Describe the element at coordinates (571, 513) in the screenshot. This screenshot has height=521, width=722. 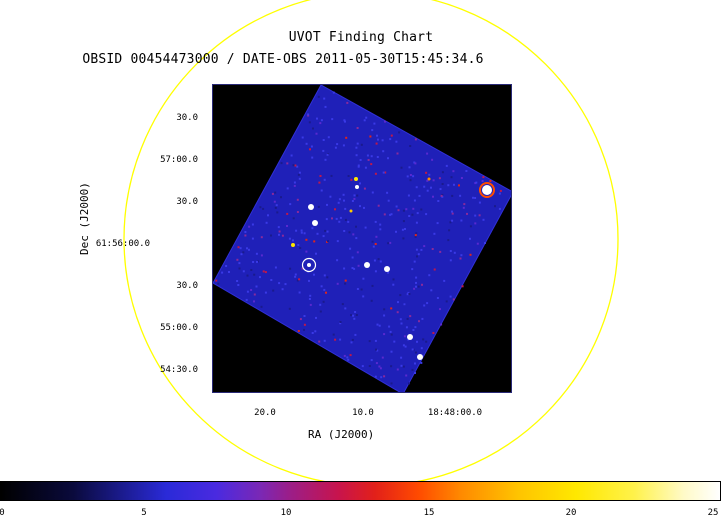
I see `colorbar-tick: 20` at that location.